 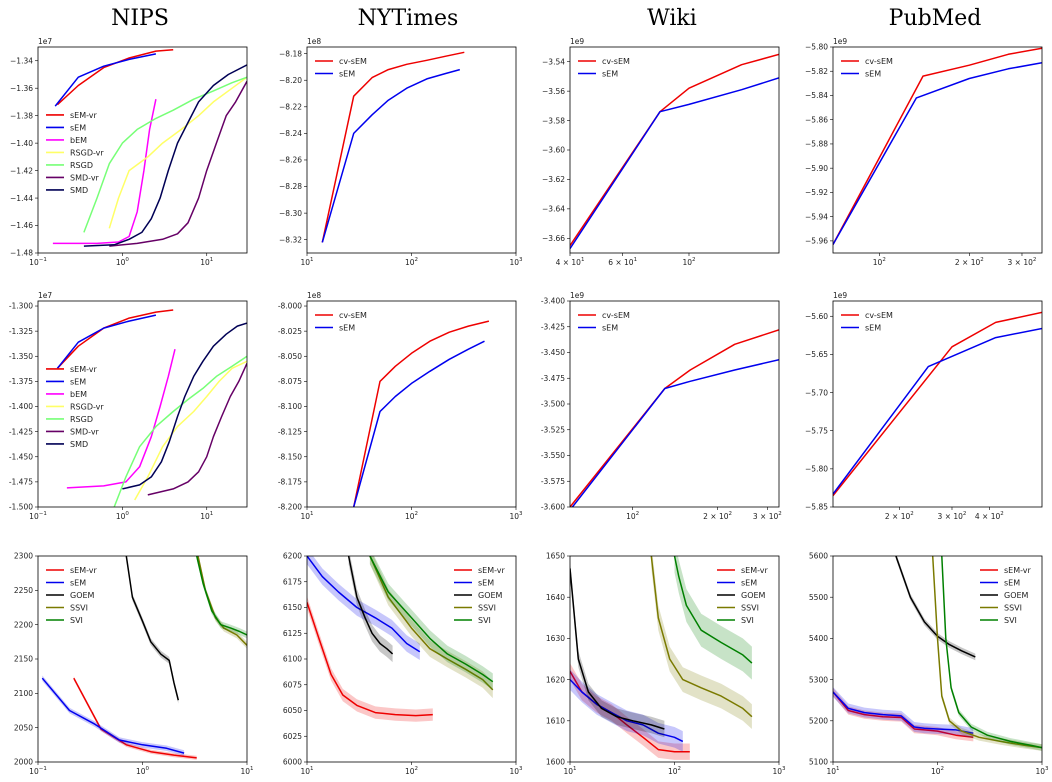 I want to click on y-tick-label: −8.32, so click(x=290, y=239).